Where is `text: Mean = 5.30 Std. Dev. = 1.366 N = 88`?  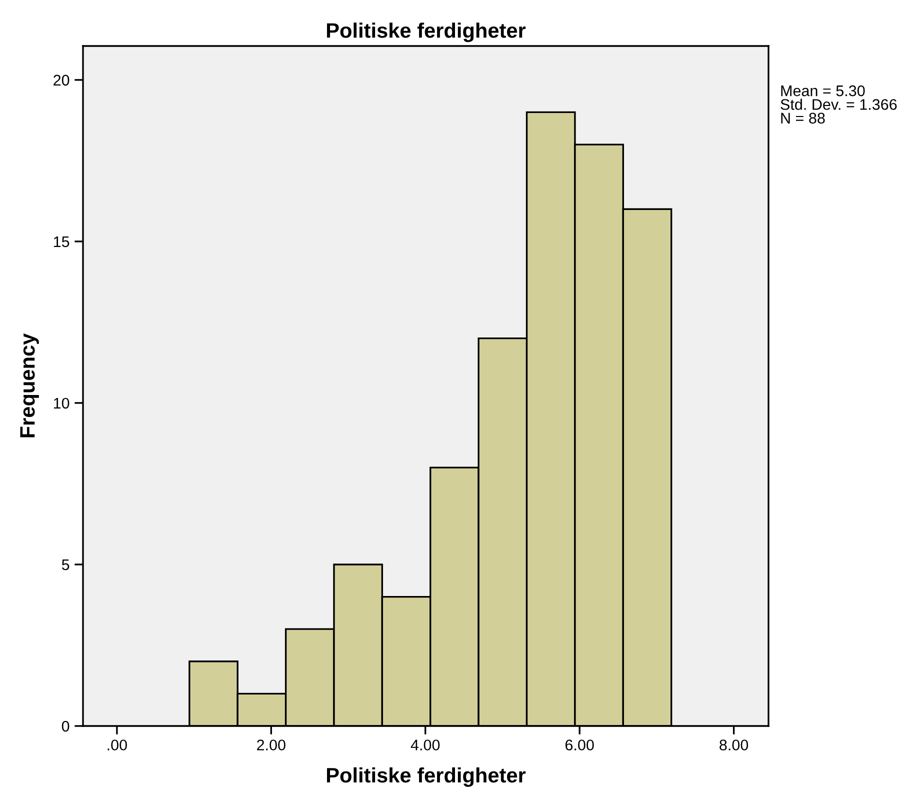
text: Mean = 5.30 Std. Dev. = 1.366 N = 88 is located at coordinates (838, 104).